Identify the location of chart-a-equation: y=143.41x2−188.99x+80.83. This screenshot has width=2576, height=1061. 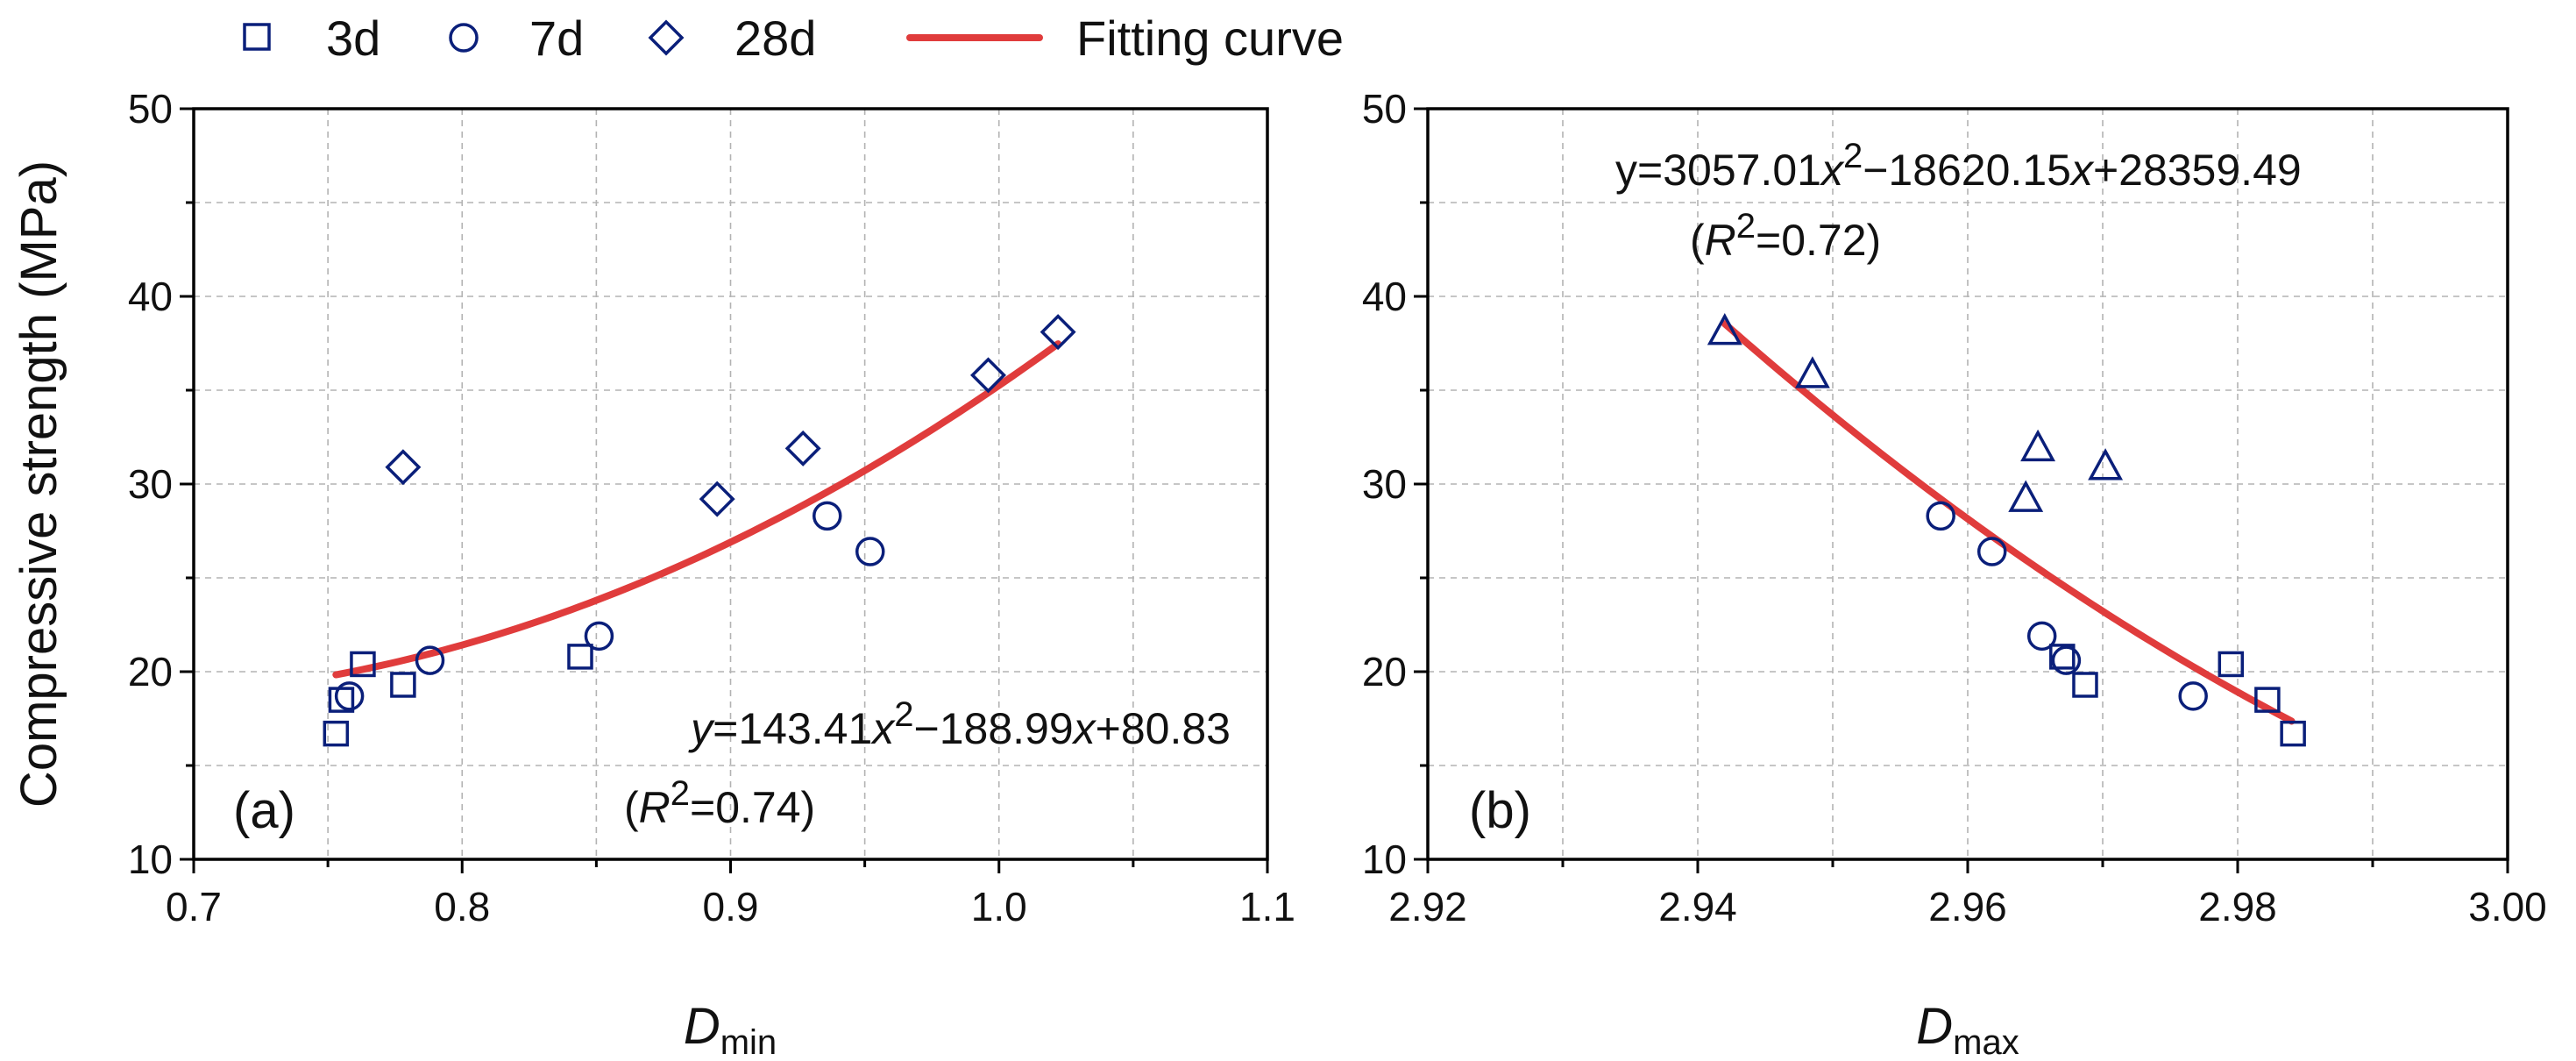
(959, 724).